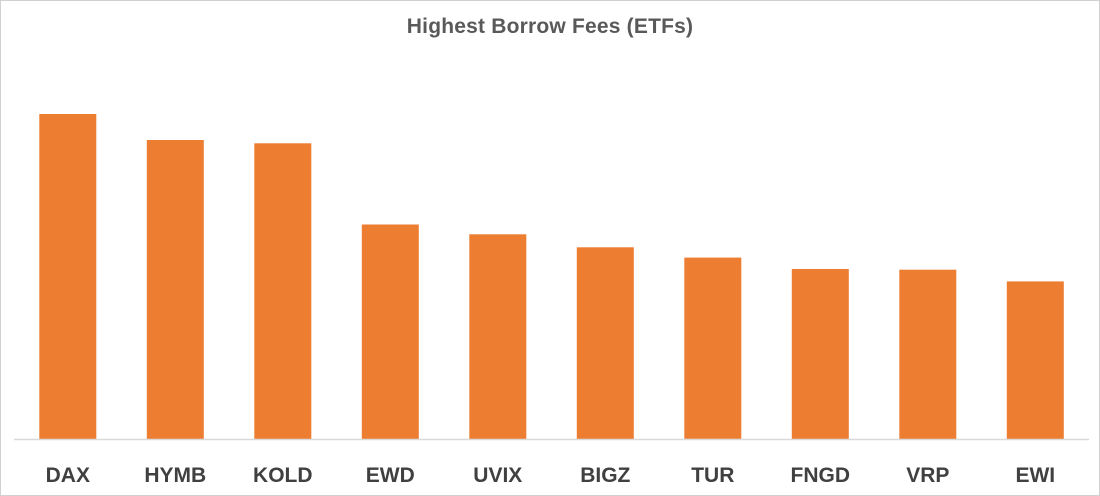 The height and width of the screenshot is (496, 1100). Describe the element at coordinates (820, 354) in the screenshot. I see `bar-fngd` at that location.